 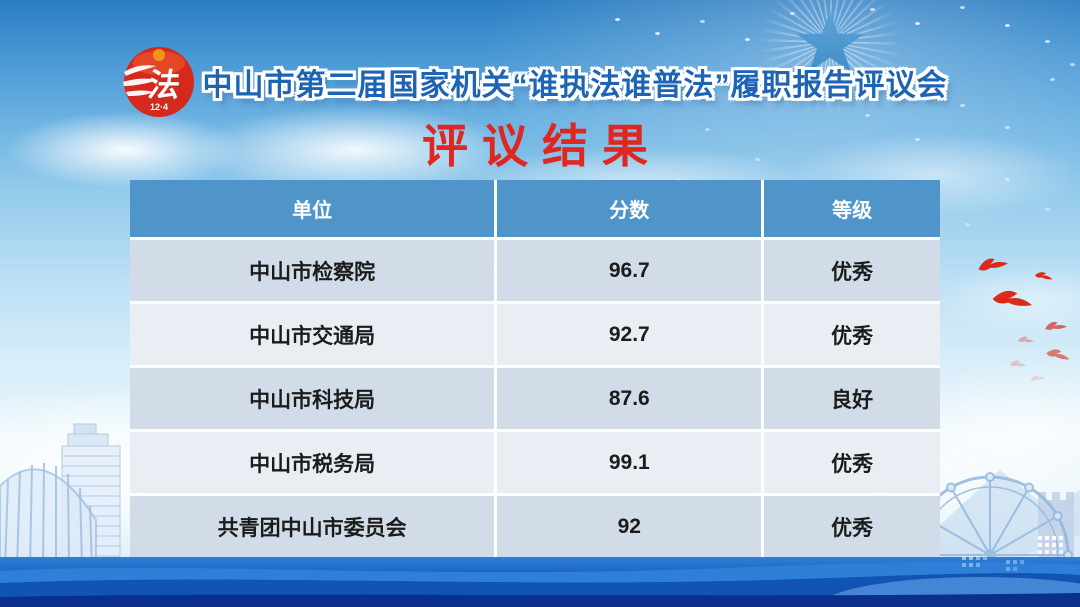 What do you see at coordinates (629, 398) in the screenshot?
I see `score-cell: 87.6` at bounding box center [629, 398].